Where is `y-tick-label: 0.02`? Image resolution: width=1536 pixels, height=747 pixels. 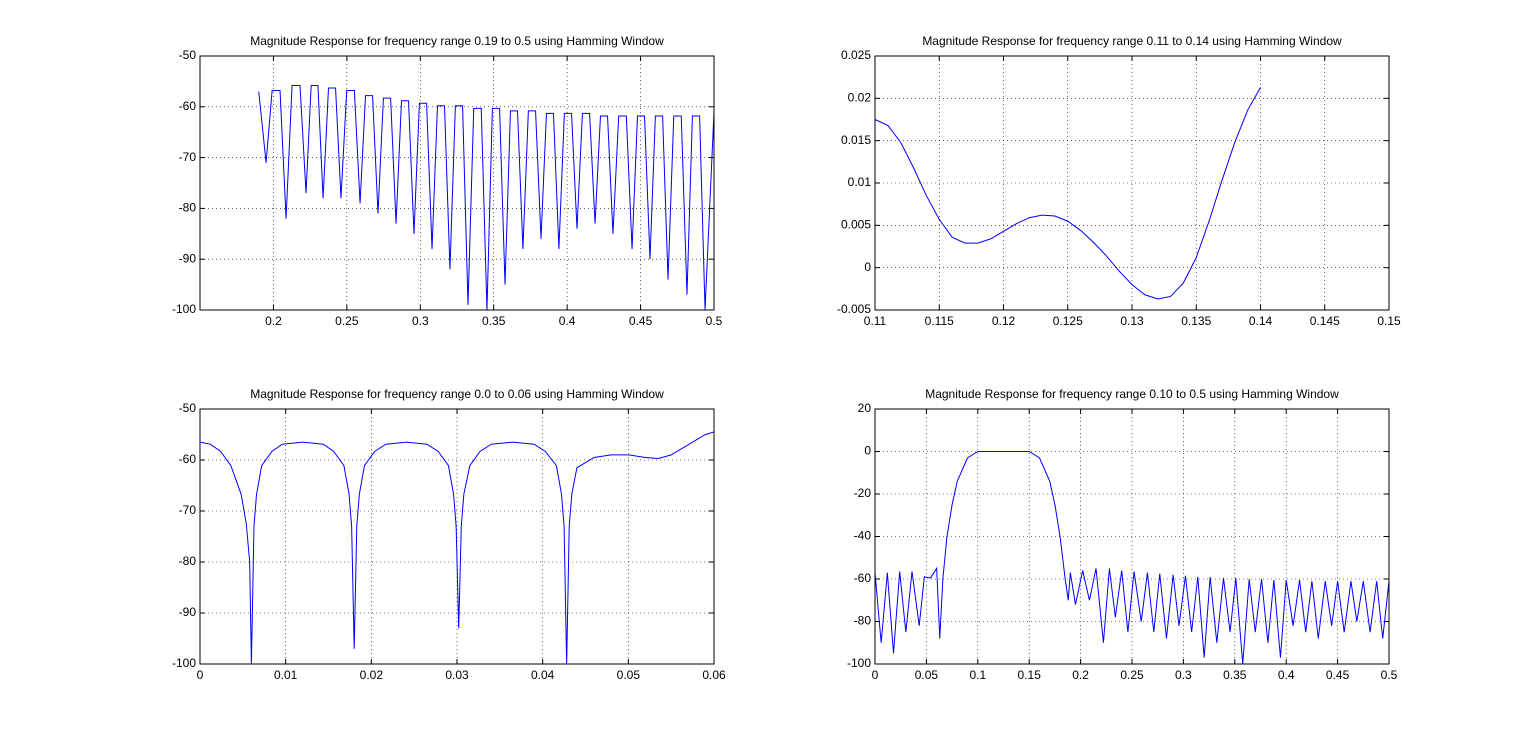 y-tick-label: 0.02 is located at coordinates (860, 98).